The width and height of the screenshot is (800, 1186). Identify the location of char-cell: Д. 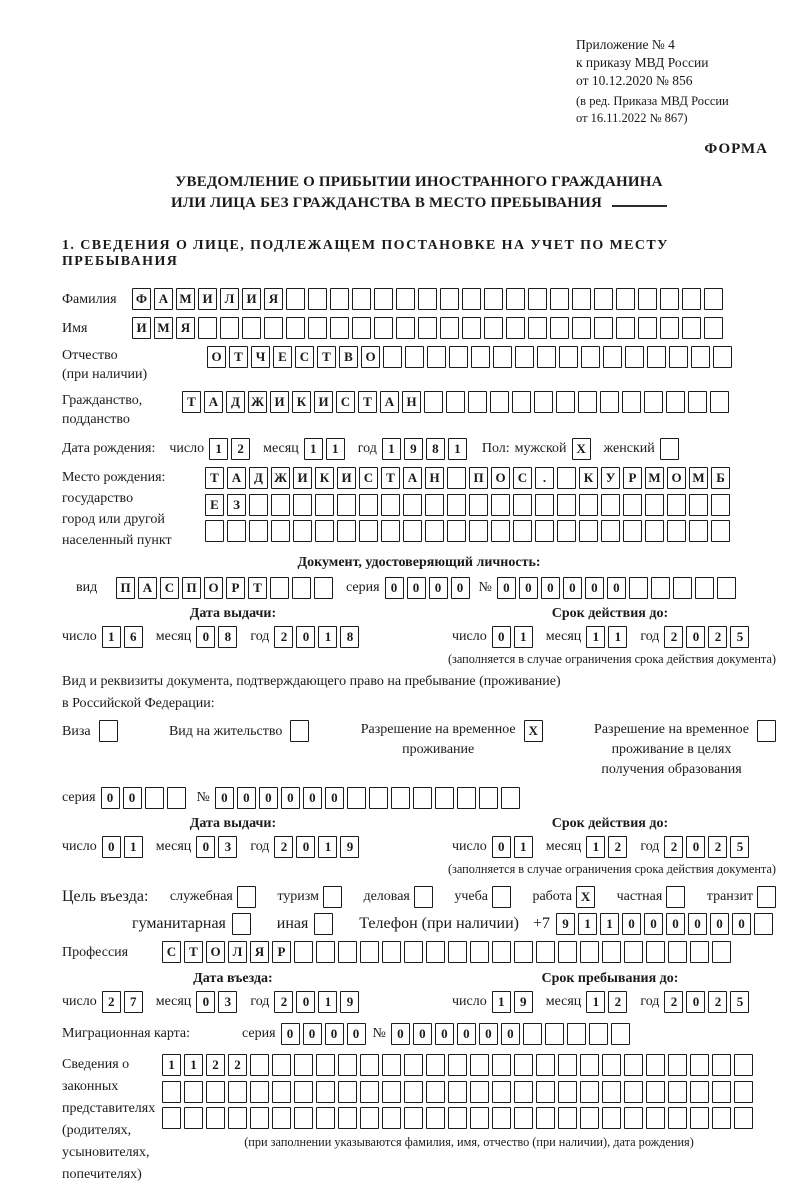
(258, 478).